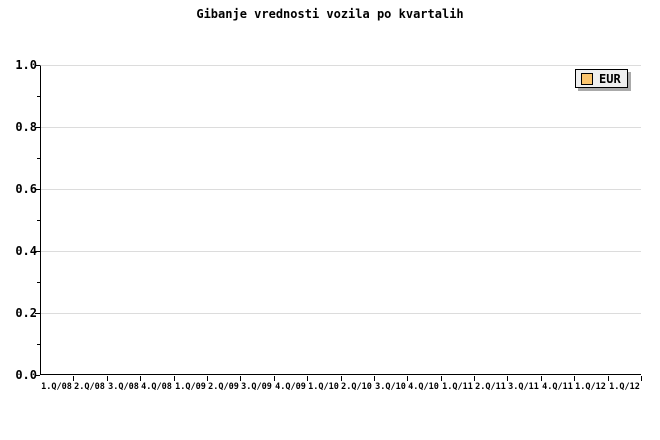  Describe the element at coordinates (341, 251) in the screenshot. I see `gridline-0.4` at that location.